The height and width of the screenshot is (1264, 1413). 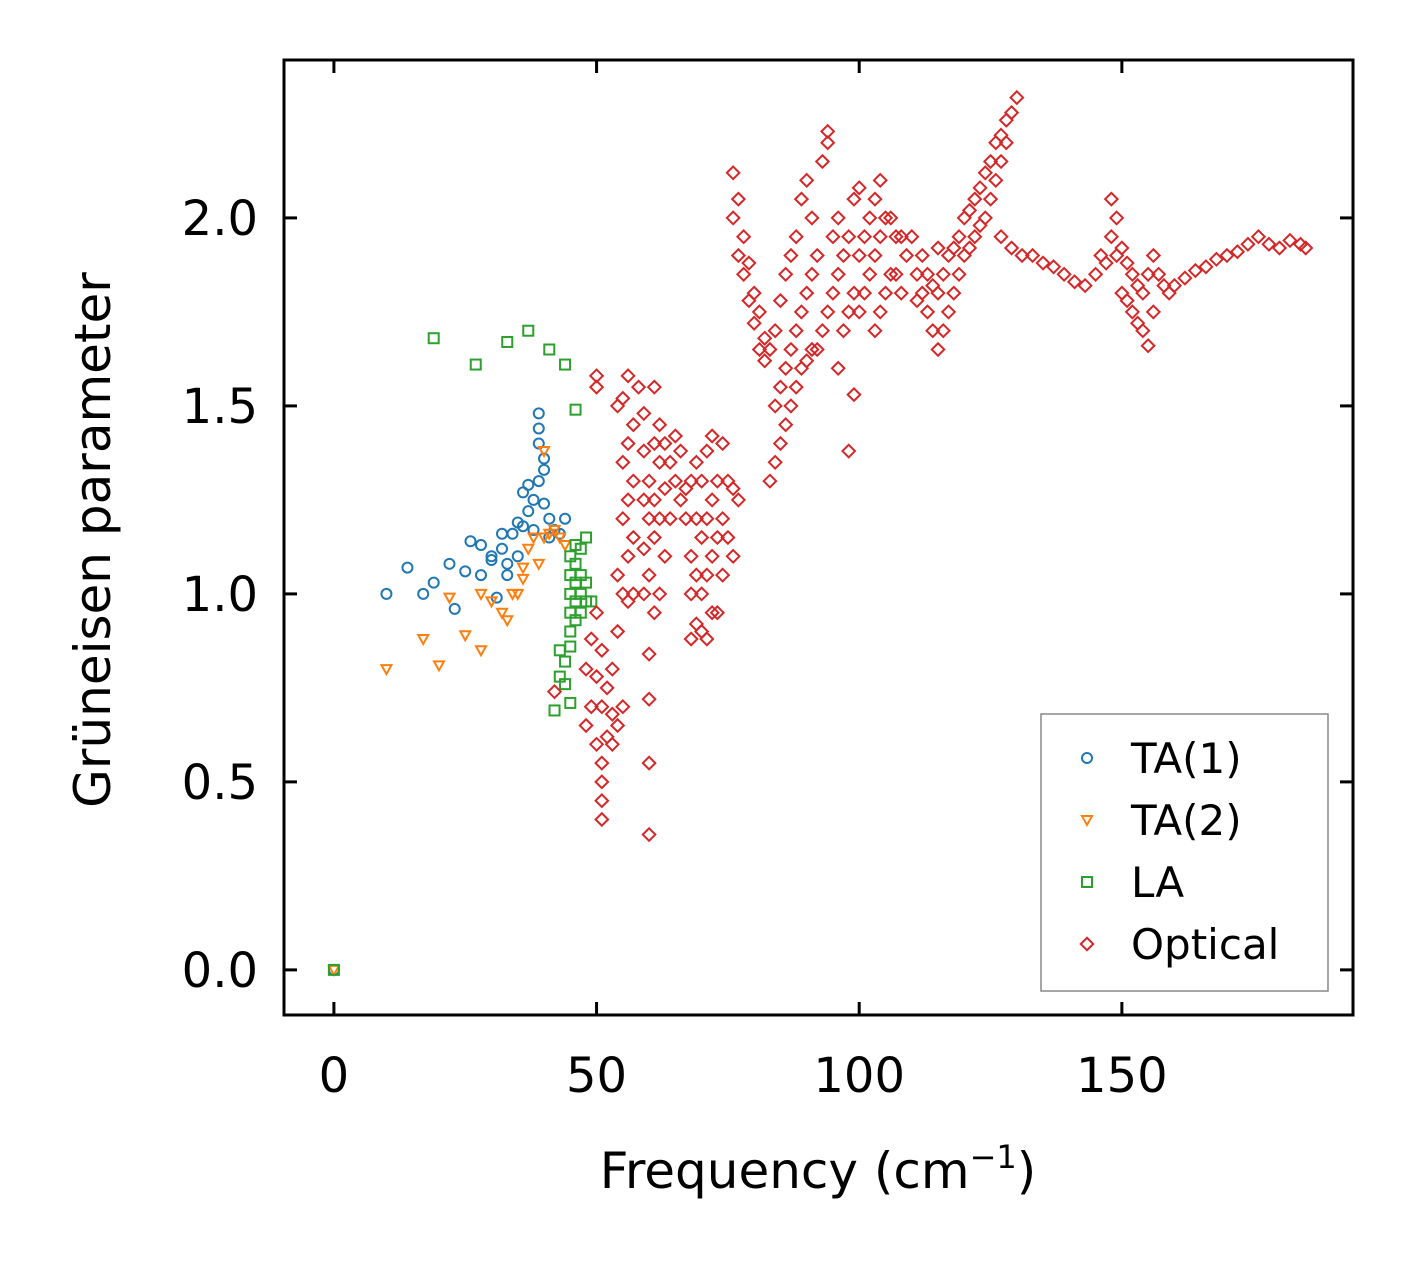 I want to click on x-tick-label: 50, so click(x=596, y=1076).